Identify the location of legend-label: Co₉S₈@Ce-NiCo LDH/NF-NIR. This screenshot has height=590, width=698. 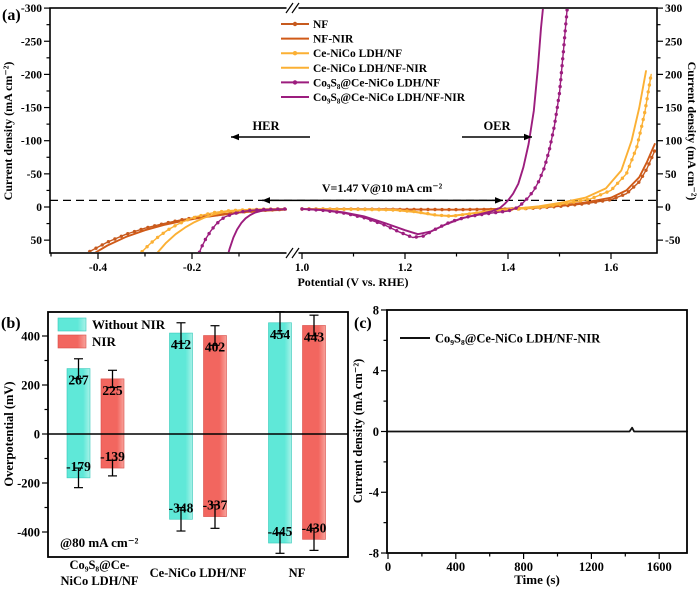
(518, 339).